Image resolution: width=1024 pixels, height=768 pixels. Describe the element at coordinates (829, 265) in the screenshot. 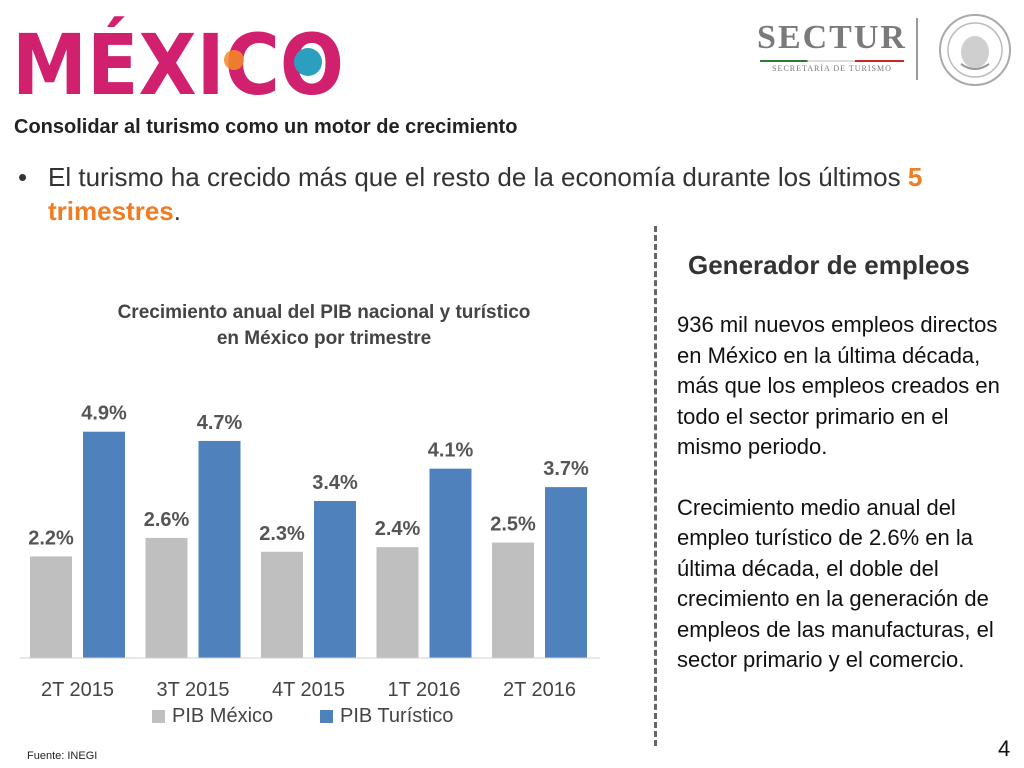

I see `employment-title: Generador de empleos` at that location.